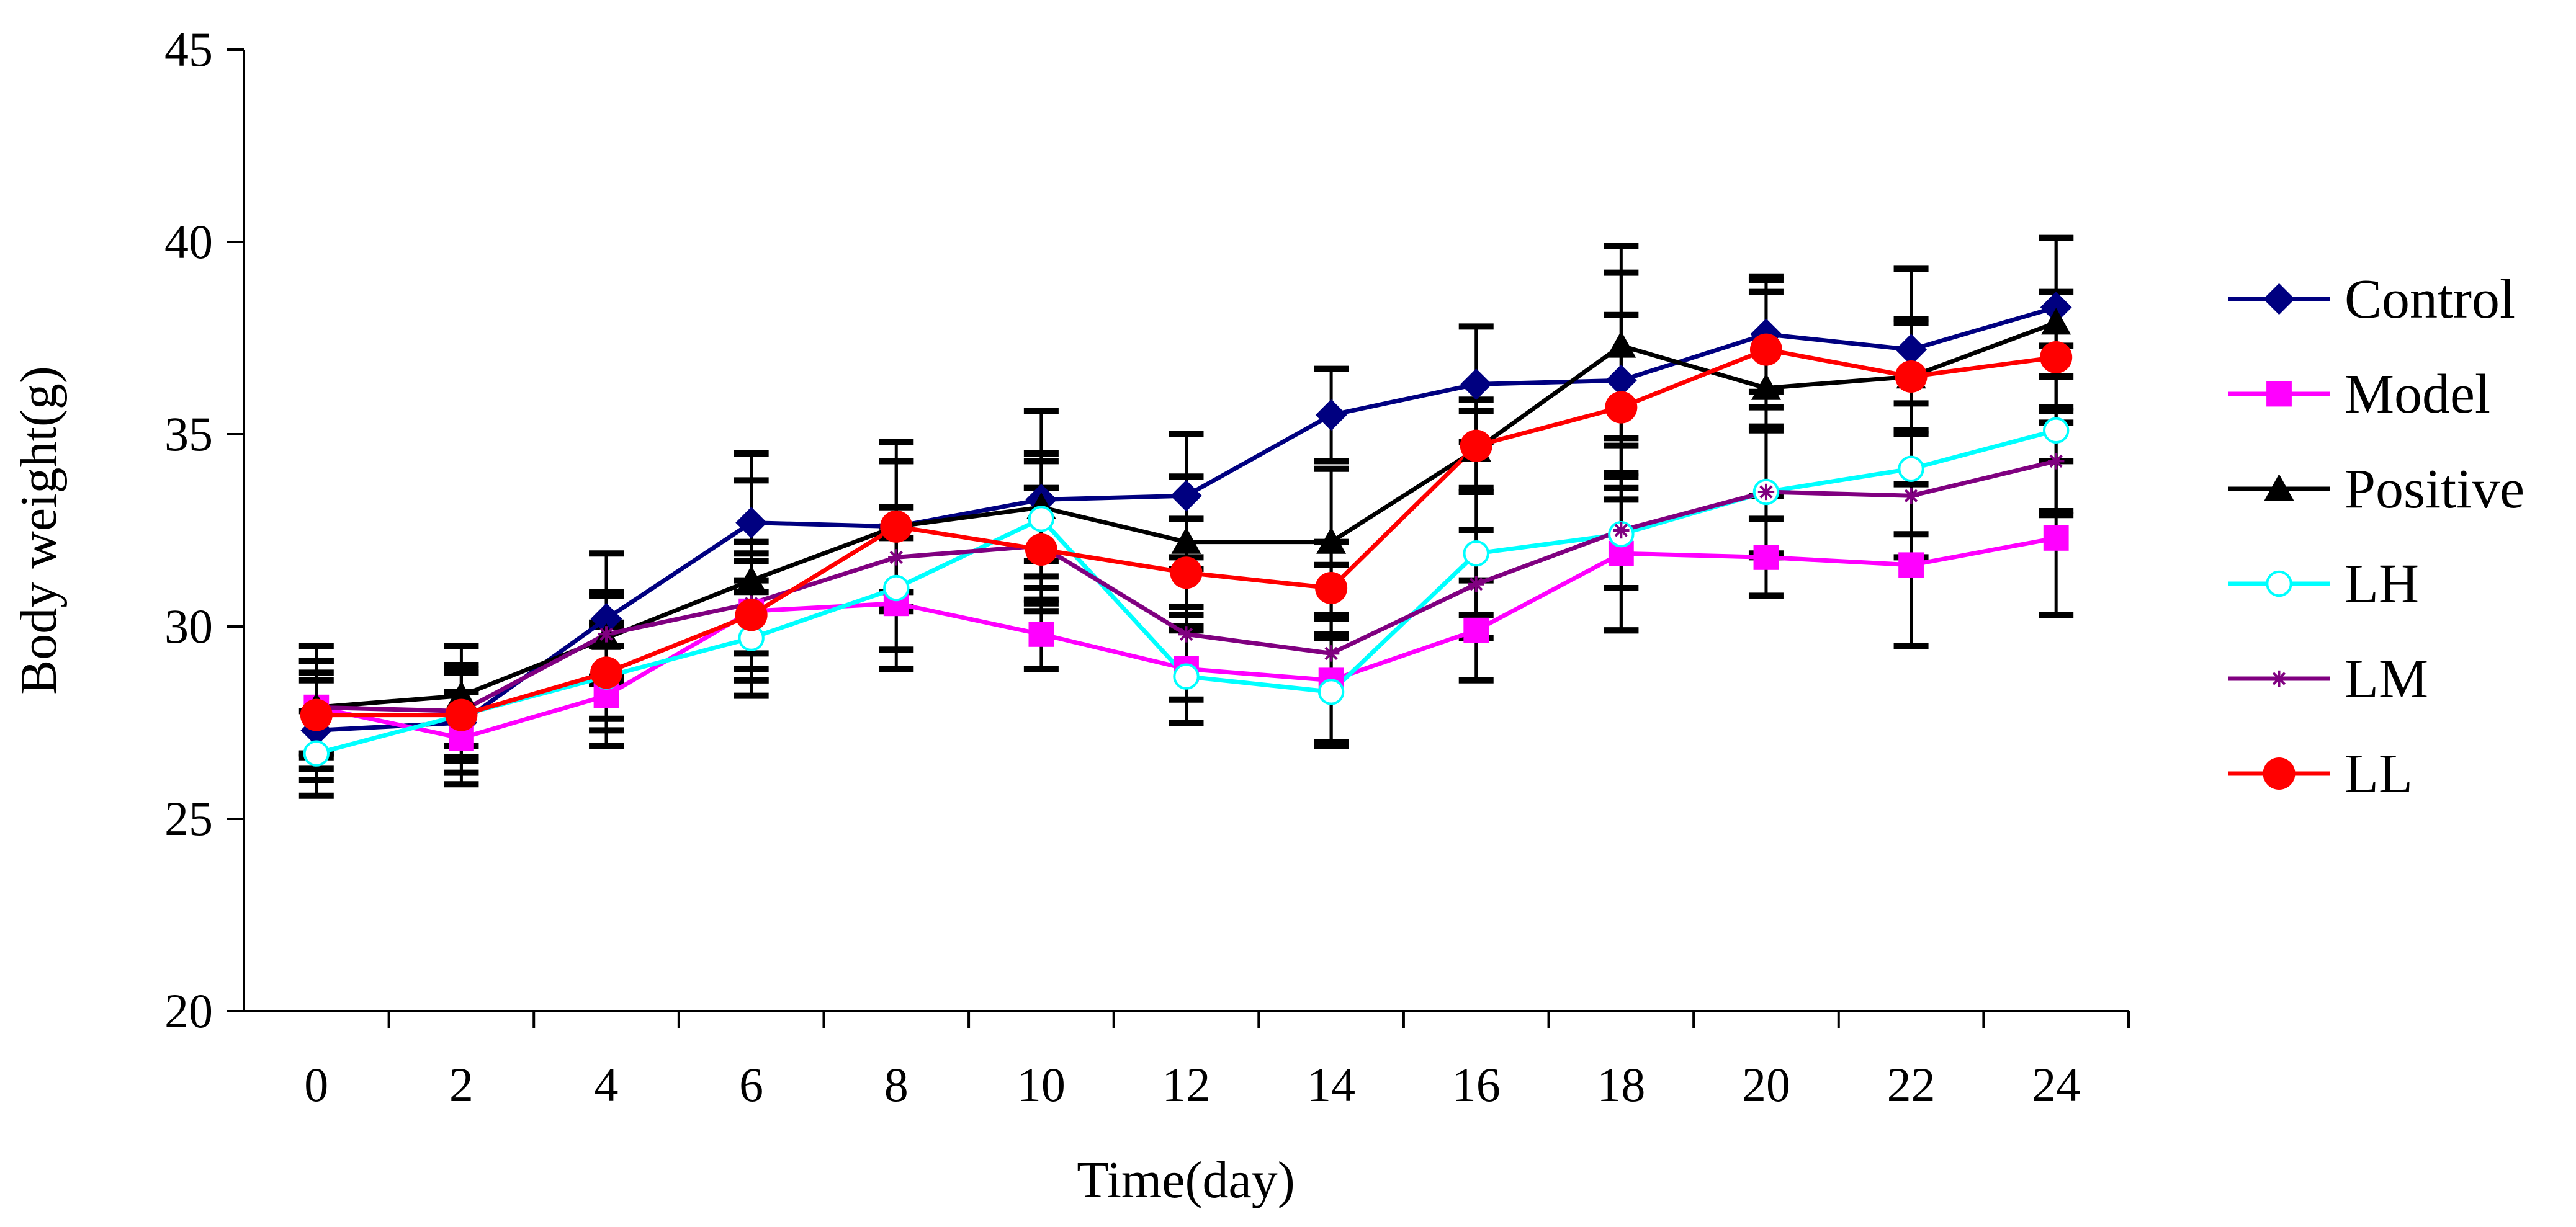 The image size is (2576, 1227). What do you see at coordinates (39, 530) in the screenshot?
I see `y-axis-title: Body weight(g)` at bounding box center [39, 530].